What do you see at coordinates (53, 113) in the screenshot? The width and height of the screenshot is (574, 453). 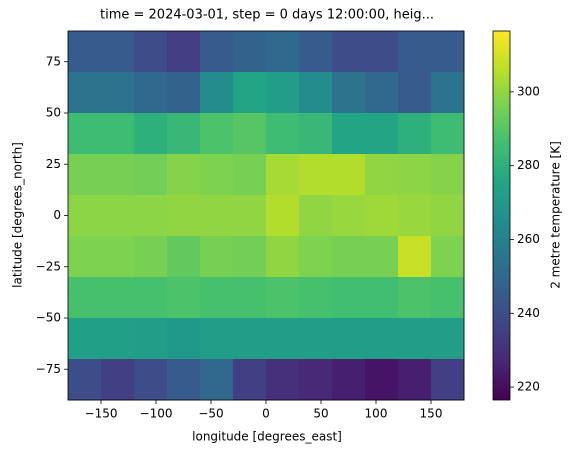 I see `y-tick-label: 50` at bounding box center [53, 113].